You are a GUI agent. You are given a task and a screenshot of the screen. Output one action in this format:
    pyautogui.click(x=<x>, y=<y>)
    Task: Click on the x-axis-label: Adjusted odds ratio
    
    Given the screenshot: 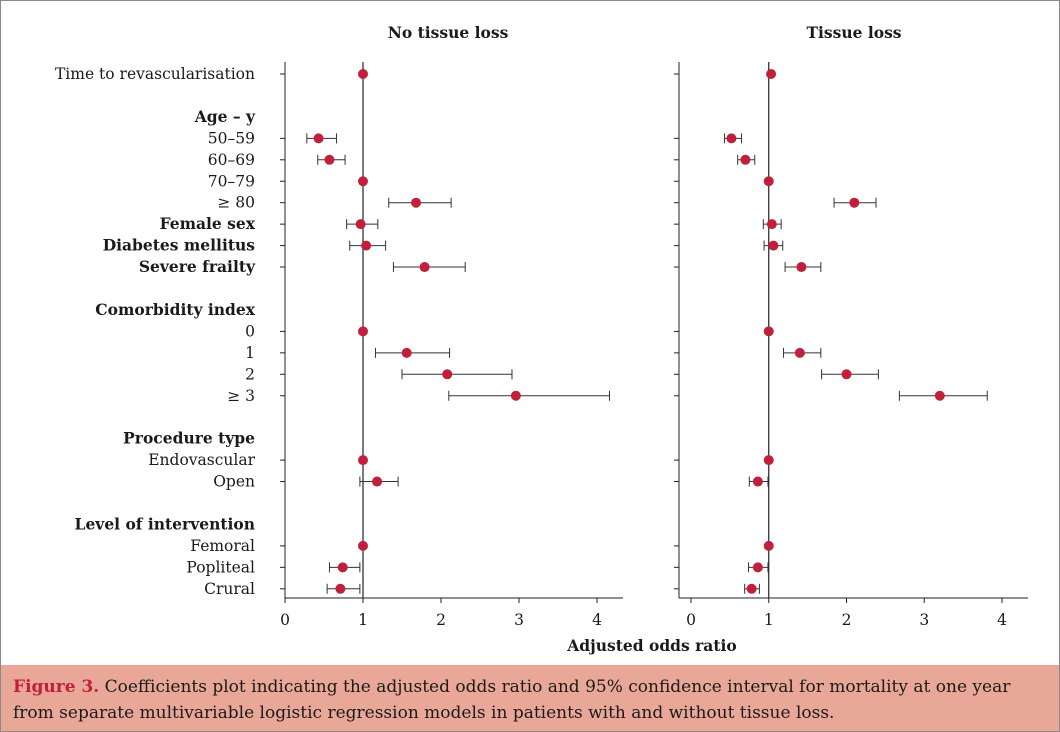 What is the action you would take?
    pyautogui.click(x=651, y=645)
    